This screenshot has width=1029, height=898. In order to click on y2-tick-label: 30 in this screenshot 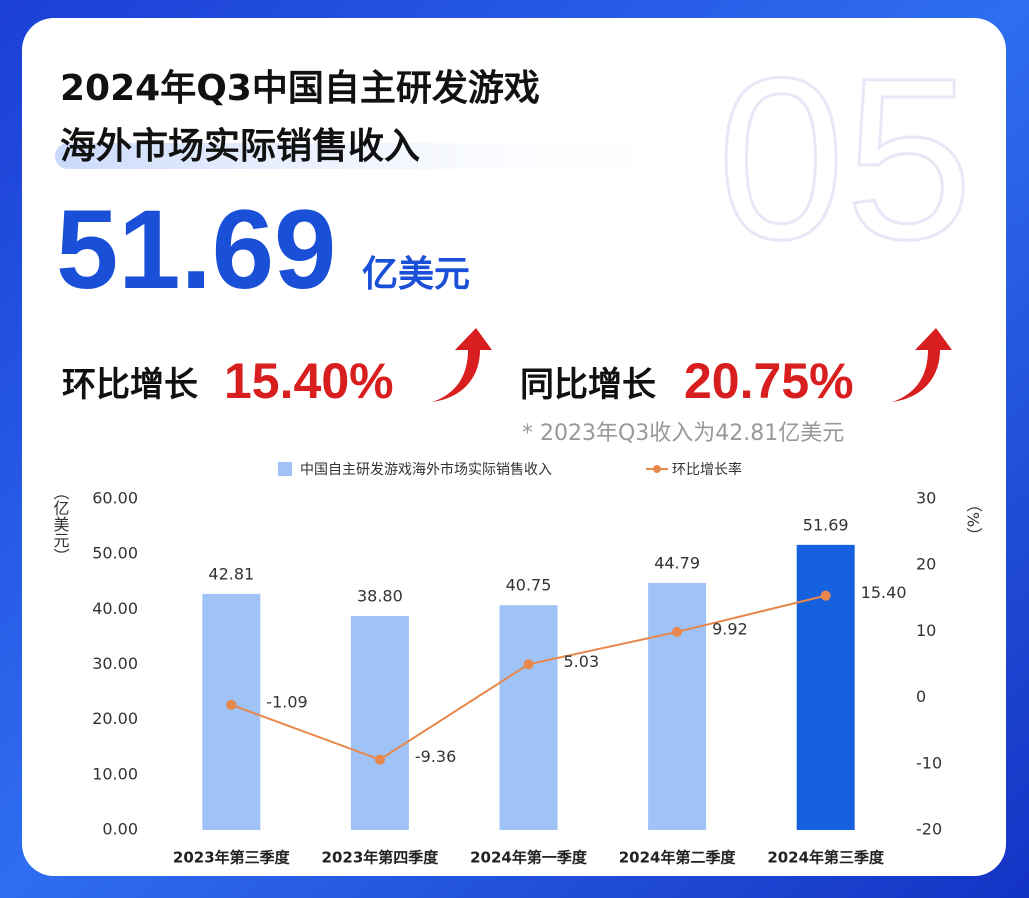, I will do `click(926, 498)`.